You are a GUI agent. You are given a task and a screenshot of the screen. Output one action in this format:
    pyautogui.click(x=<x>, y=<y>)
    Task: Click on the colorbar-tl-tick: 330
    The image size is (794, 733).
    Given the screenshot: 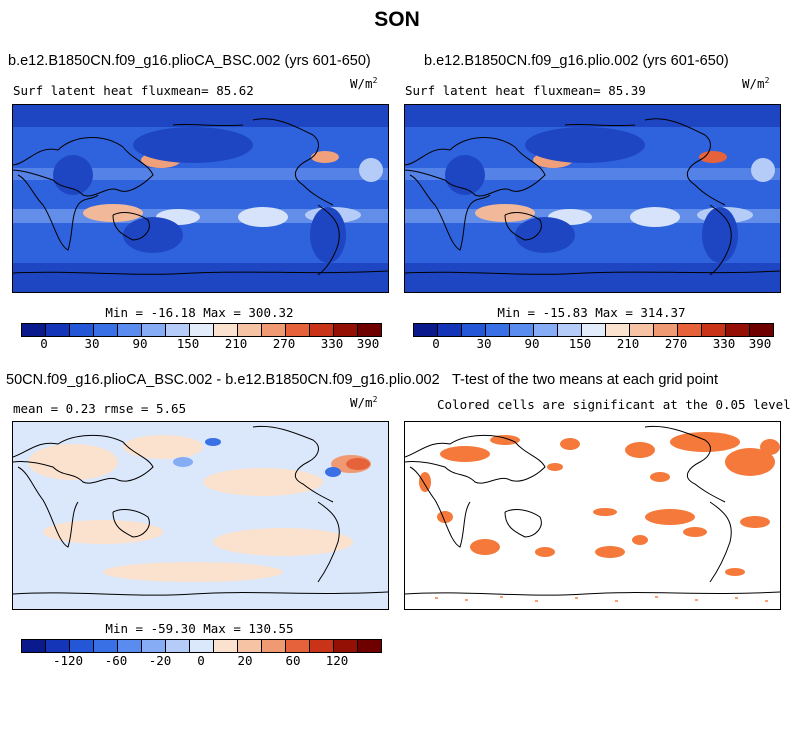 What is the action you would take?
    pyautogui.click(x=332, y=343)
    